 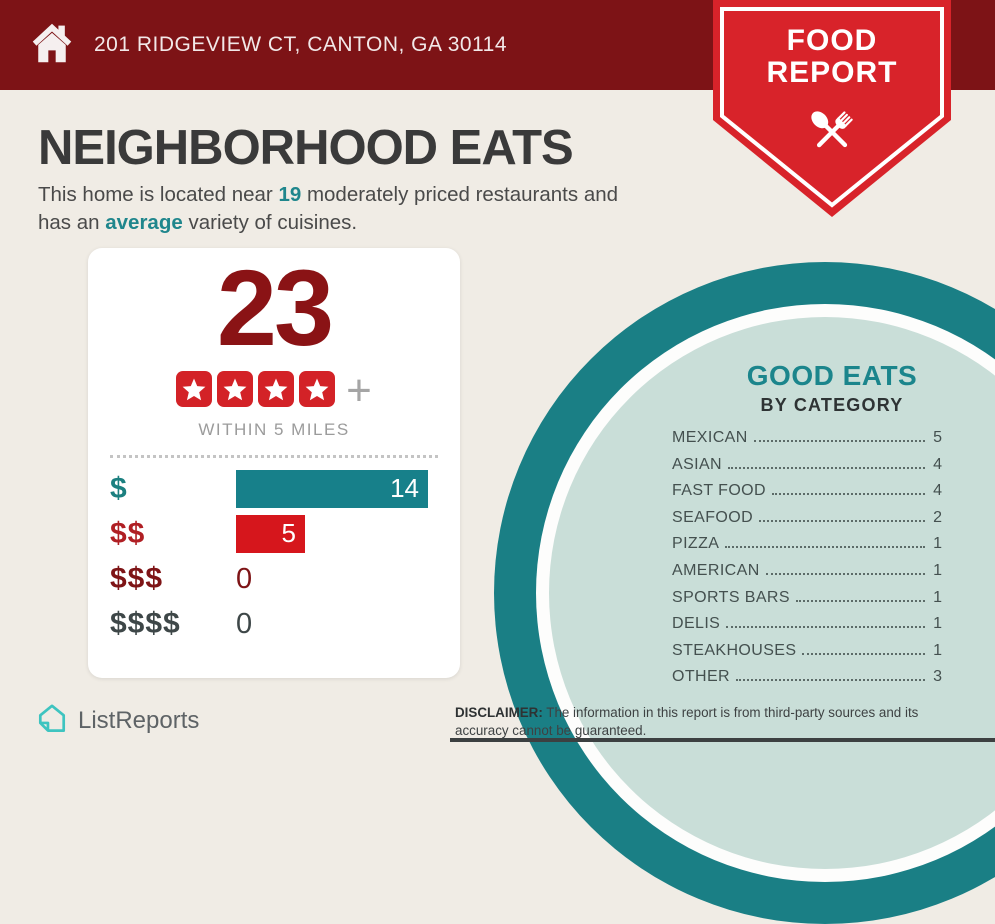 I want to click on listreports-logo: ListReports, so click(x=116, y=720).